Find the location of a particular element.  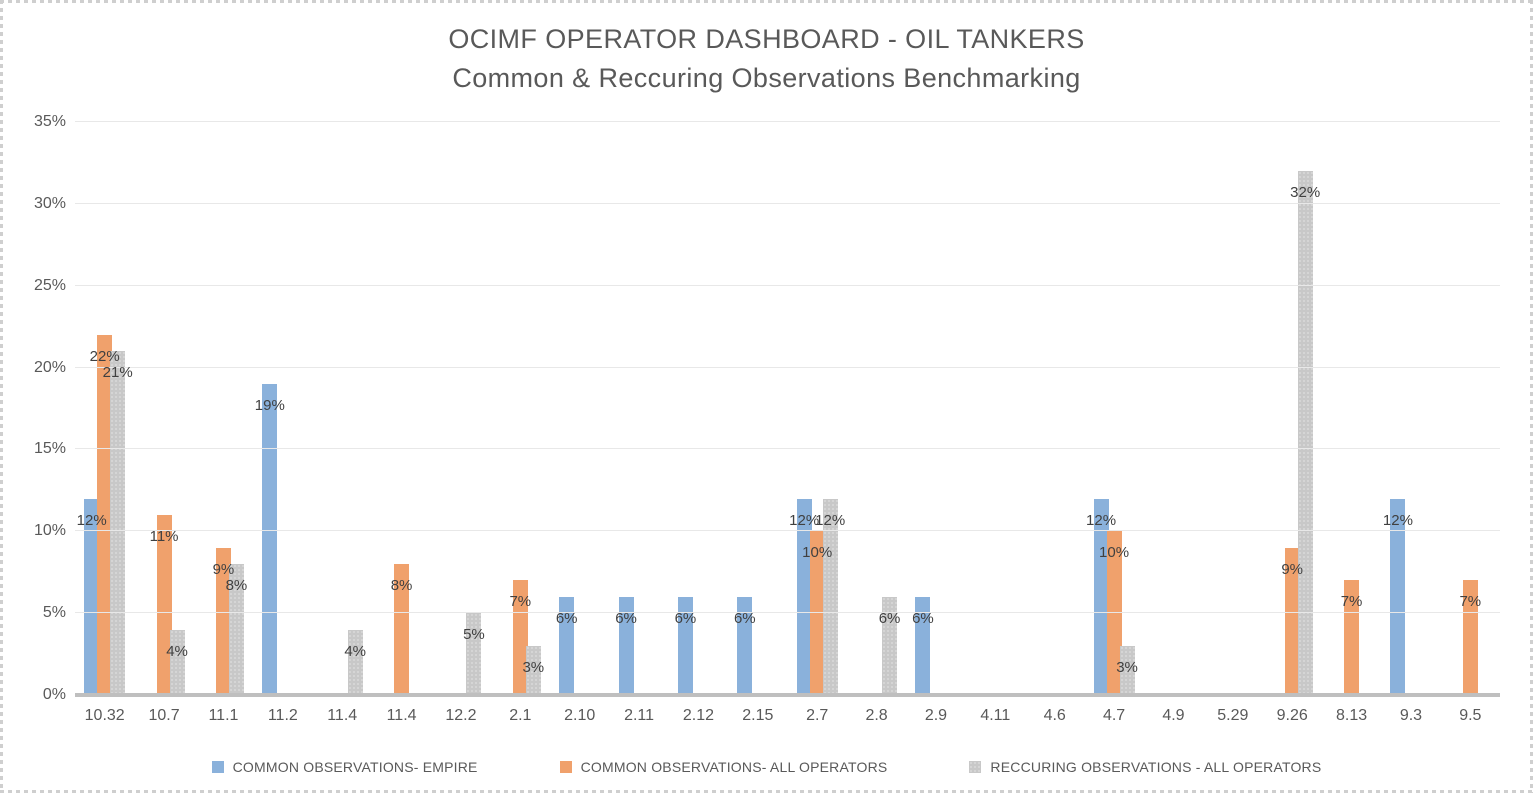

bar-group: 12% 22% 21% is located at coordinates (104, 408).